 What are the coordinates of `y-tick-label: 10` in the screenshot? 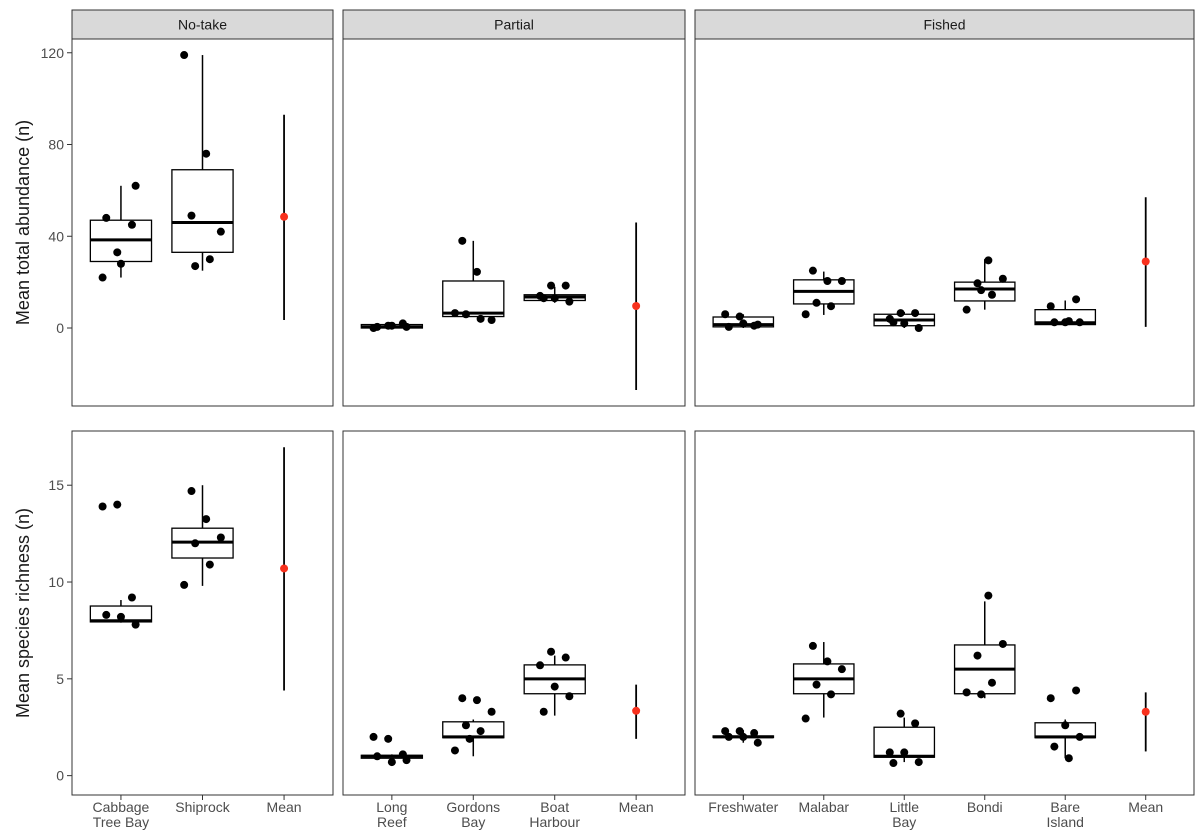 It's located at (56, 582).